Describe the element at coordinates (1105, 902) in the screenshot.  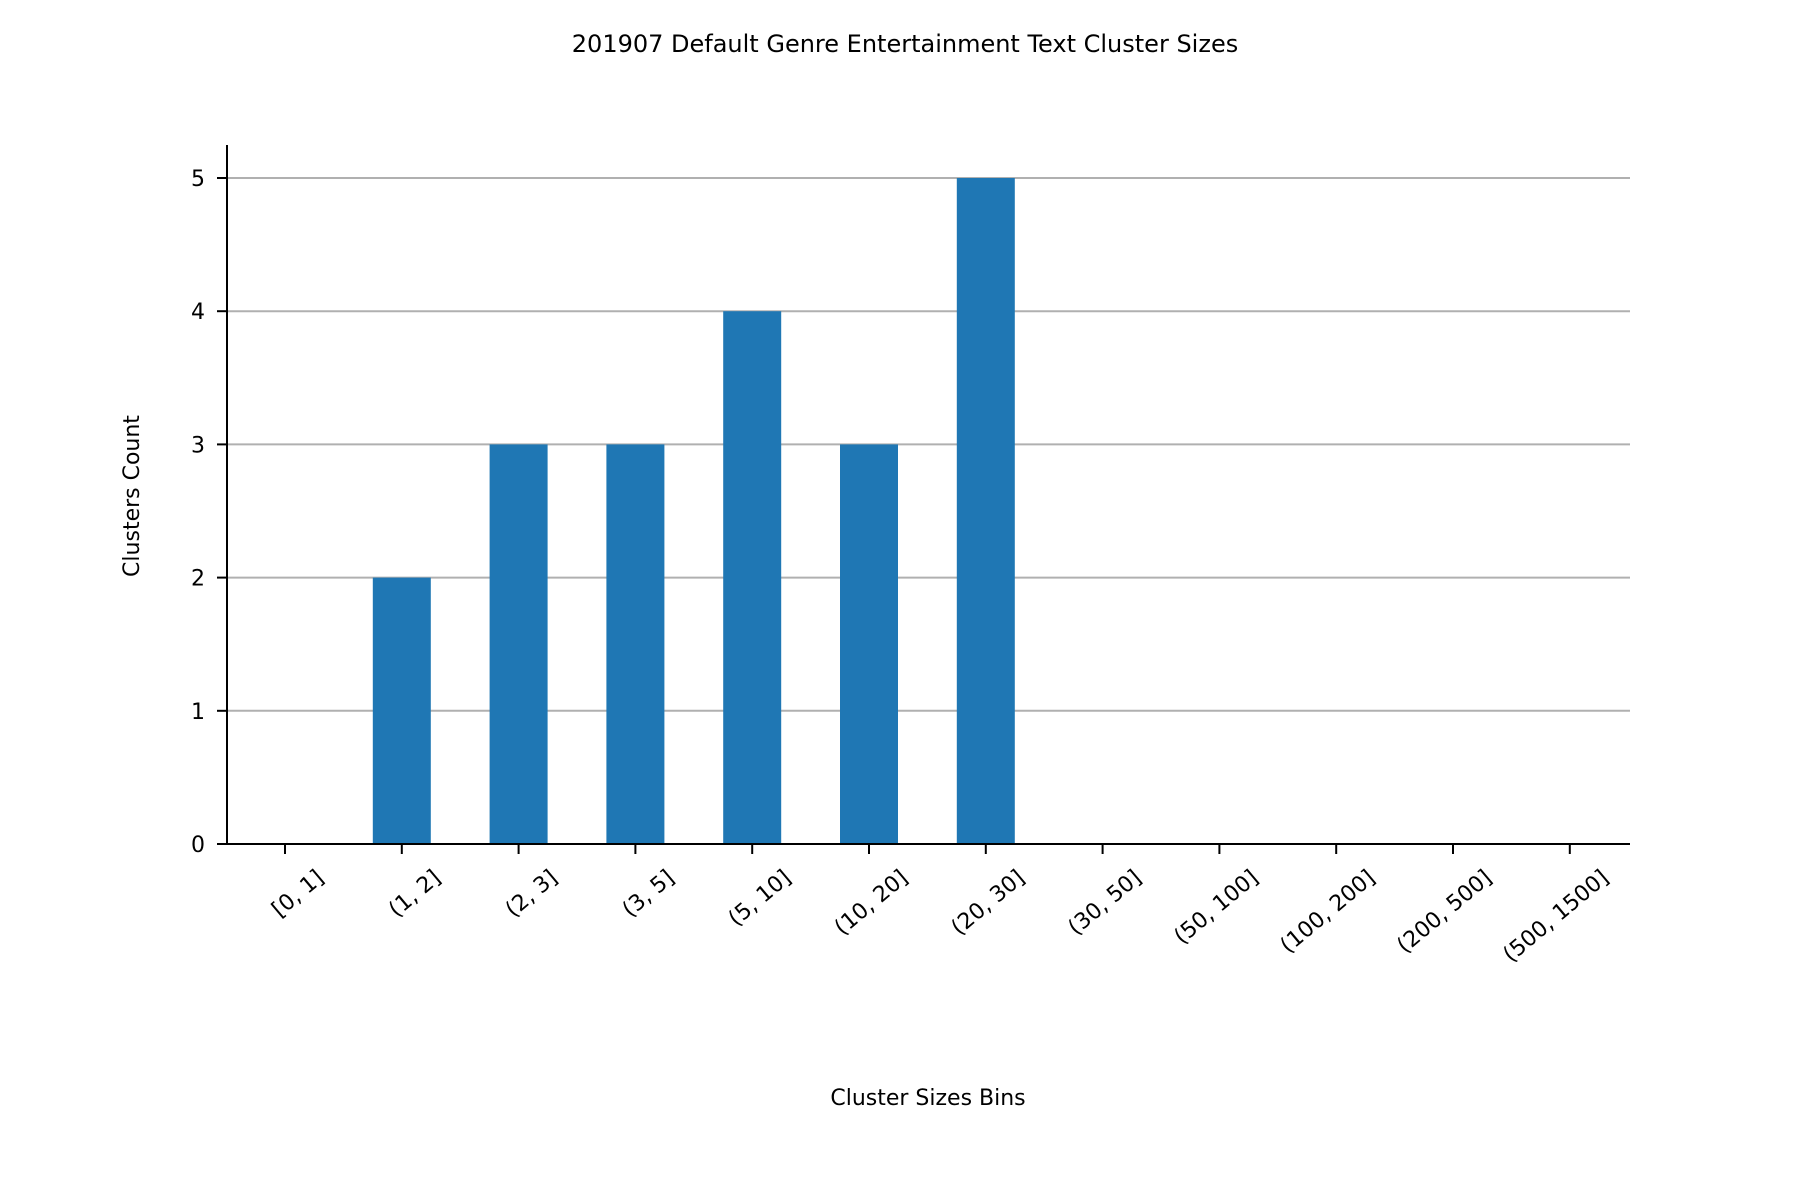
I see `x-tick-label: (30, 50]` at that location.